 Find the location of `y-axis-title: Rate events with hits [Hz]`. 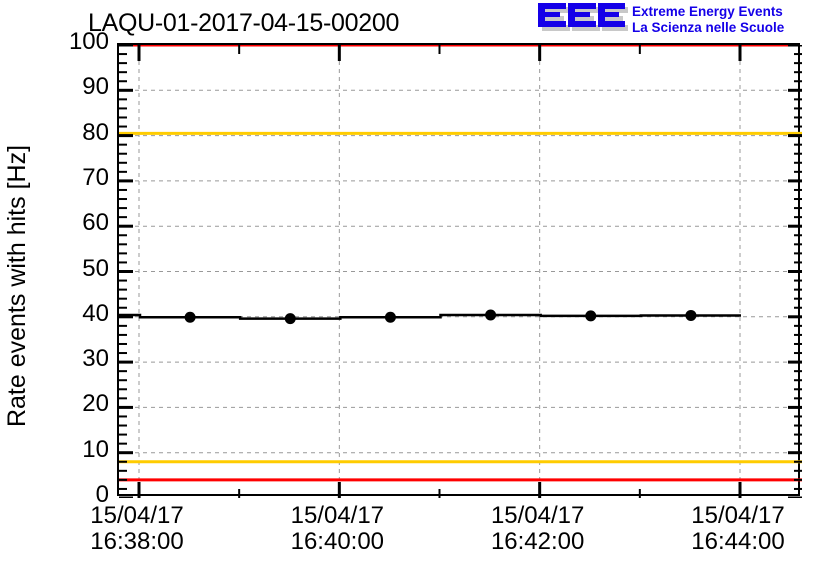

y-axis-title: Rate events with hits [Hz] is located at coordinates (18, 286).